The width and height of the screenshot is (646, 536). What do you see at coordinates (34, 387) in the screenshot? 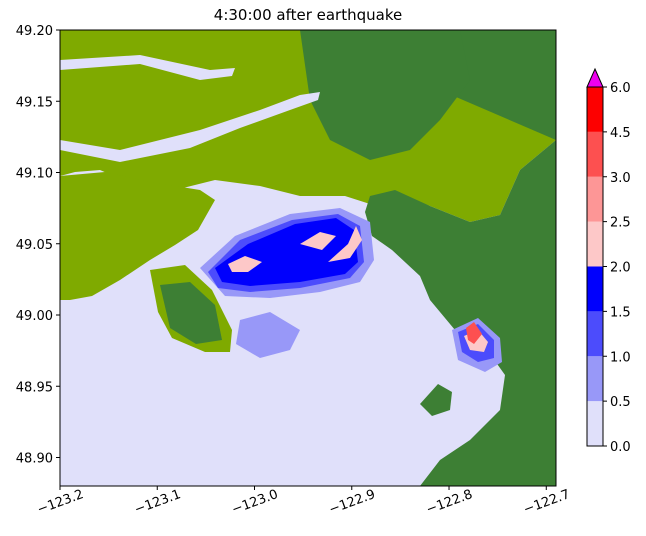
I see `y-tick-label: 48.95` at bounding box center [34, 387].